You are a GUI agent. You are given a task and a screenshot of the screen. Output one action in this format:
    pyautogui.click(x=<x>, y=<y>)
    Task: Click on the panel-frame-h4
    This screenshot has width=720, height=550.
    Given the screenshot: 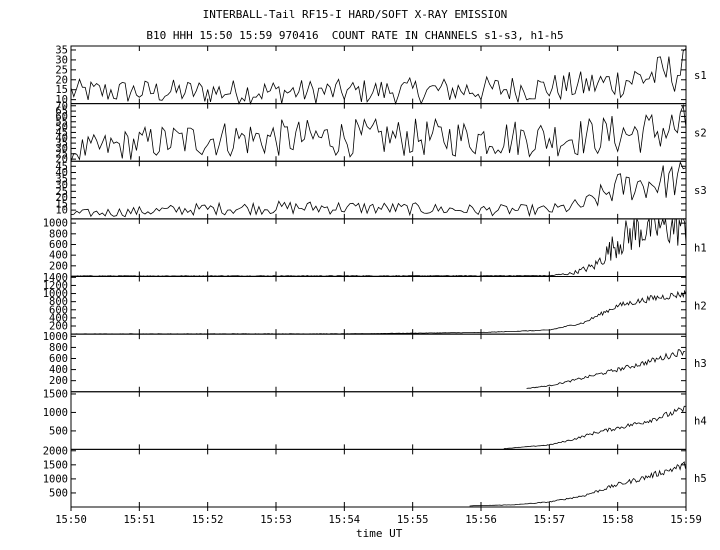 What is the action you would take?
    pyautogui.click(x=378, y=420)
    